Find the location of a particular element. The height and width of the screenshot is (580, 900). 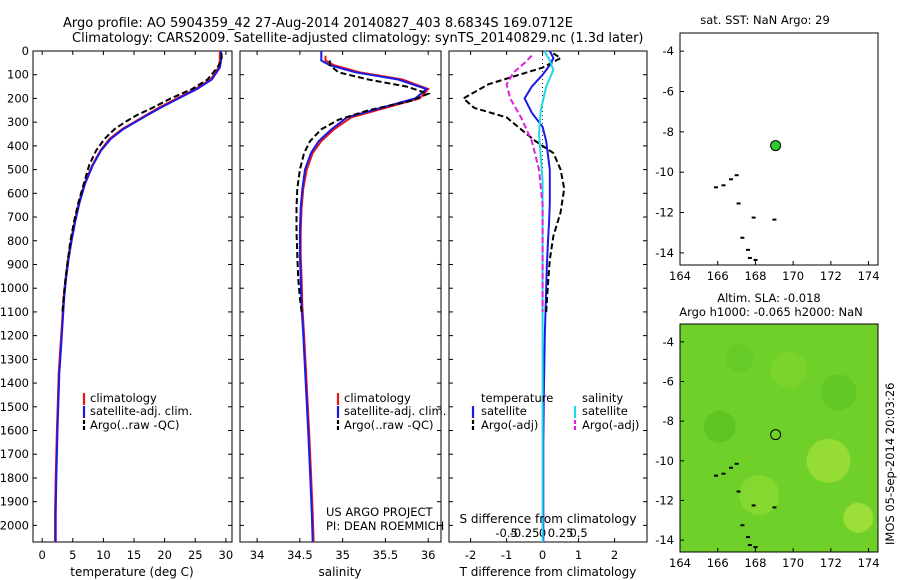

x-tick-label: 5 is located at coordinates (72, 555).